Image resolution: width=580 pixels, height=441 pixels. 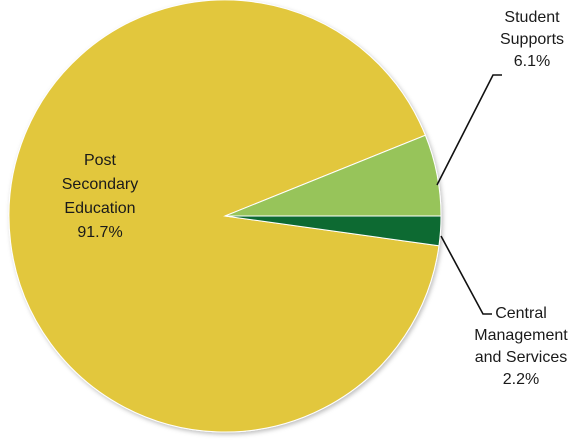 I want to click on data-label-post-secondary-education: Post Secondary Education 91.7%, so click(x=100, y=196).